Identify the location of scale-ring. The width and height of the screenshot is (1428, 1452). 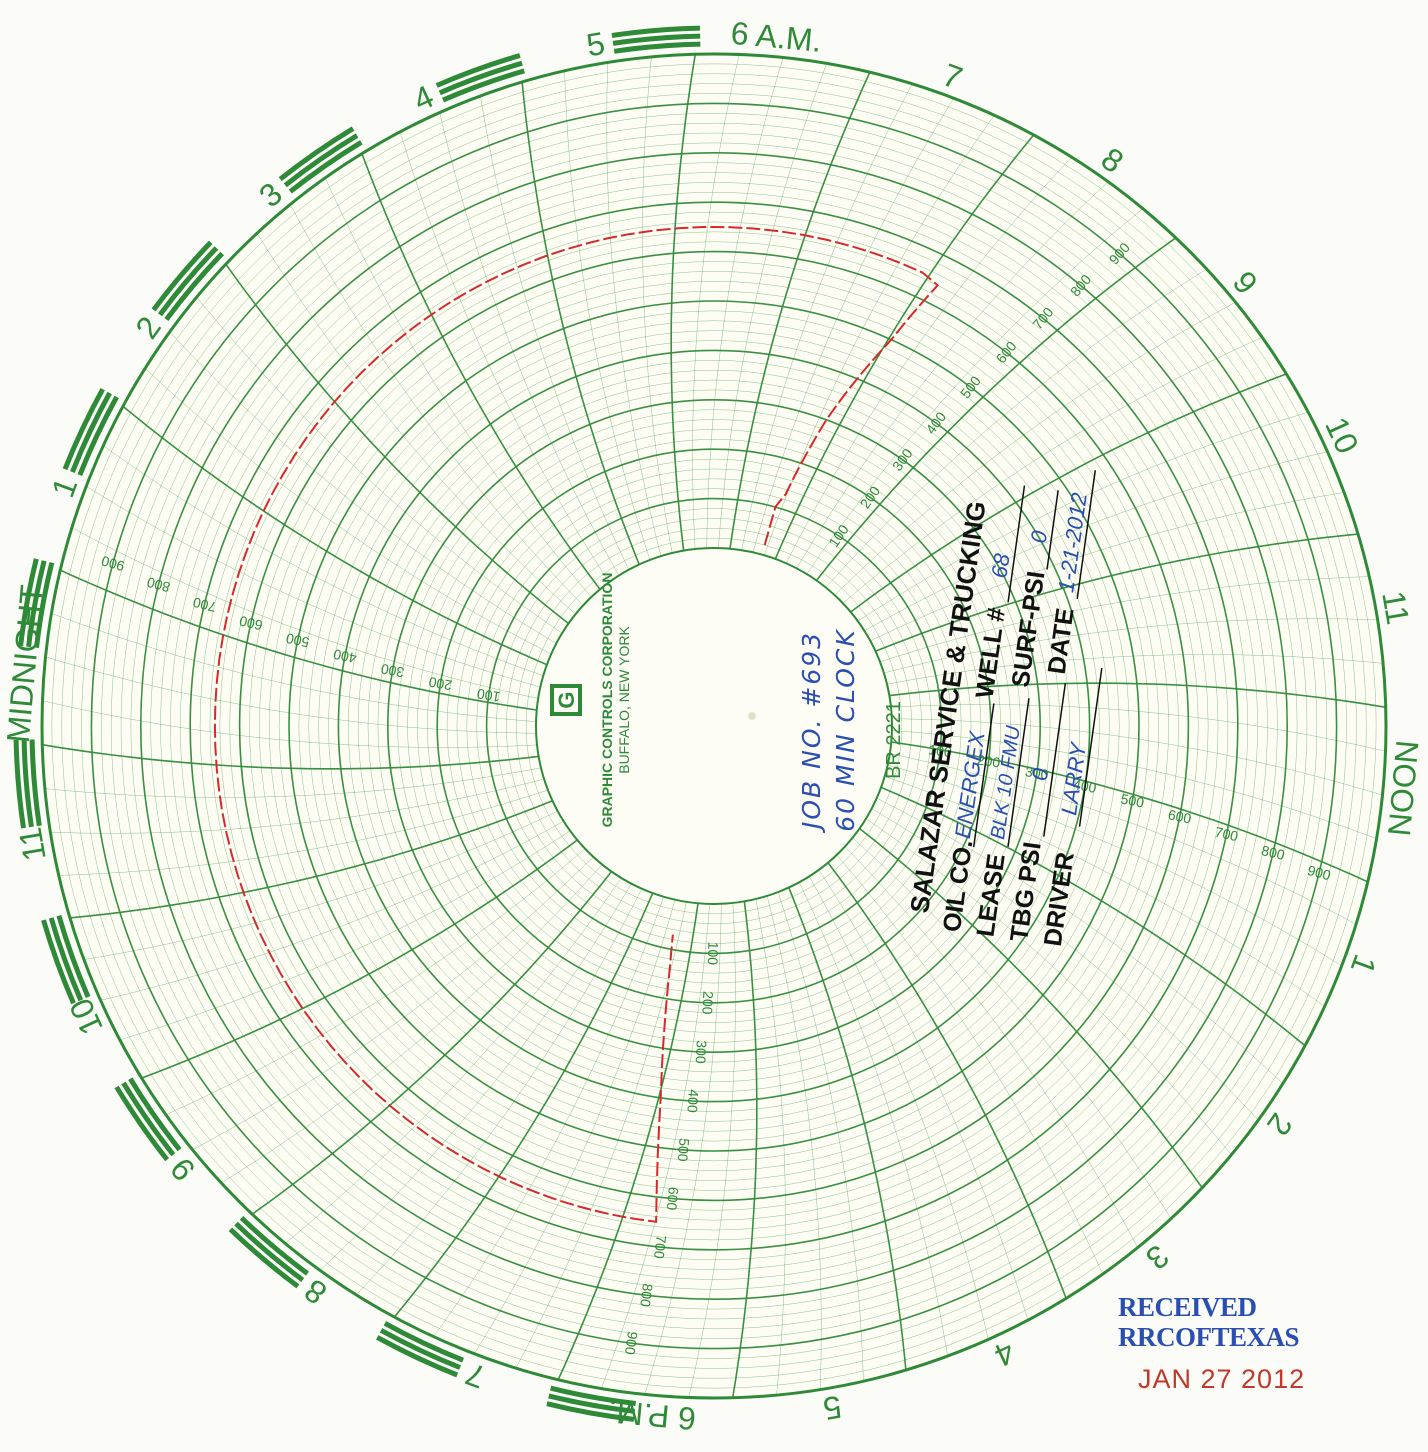
(714, 726).